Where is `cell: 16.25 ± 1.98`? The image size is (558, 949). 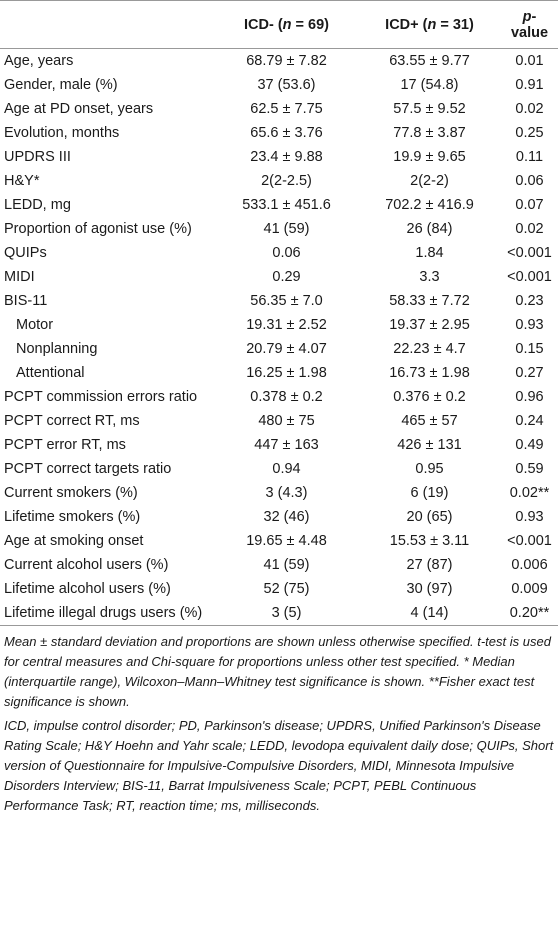
cell: 16.25 ± 1.98 is located at coordinates (286, 372).